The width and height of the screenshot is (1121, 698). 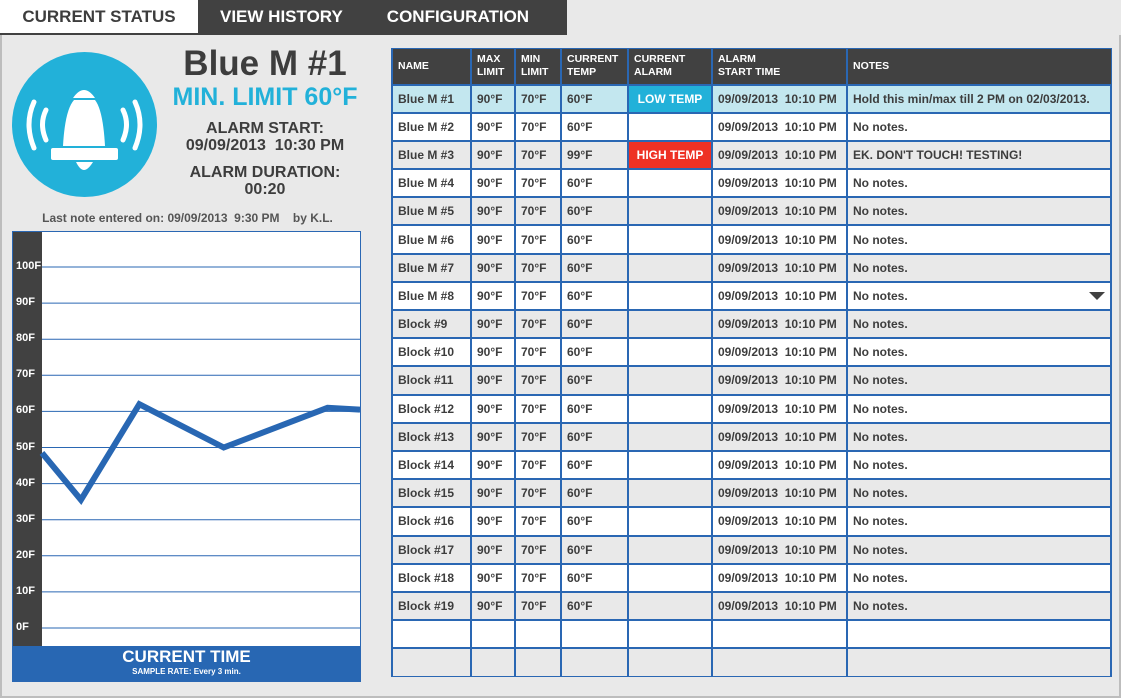 I want to click on column-header-current-alarm: CURRENT ALARM, so click(x=669, y=66).